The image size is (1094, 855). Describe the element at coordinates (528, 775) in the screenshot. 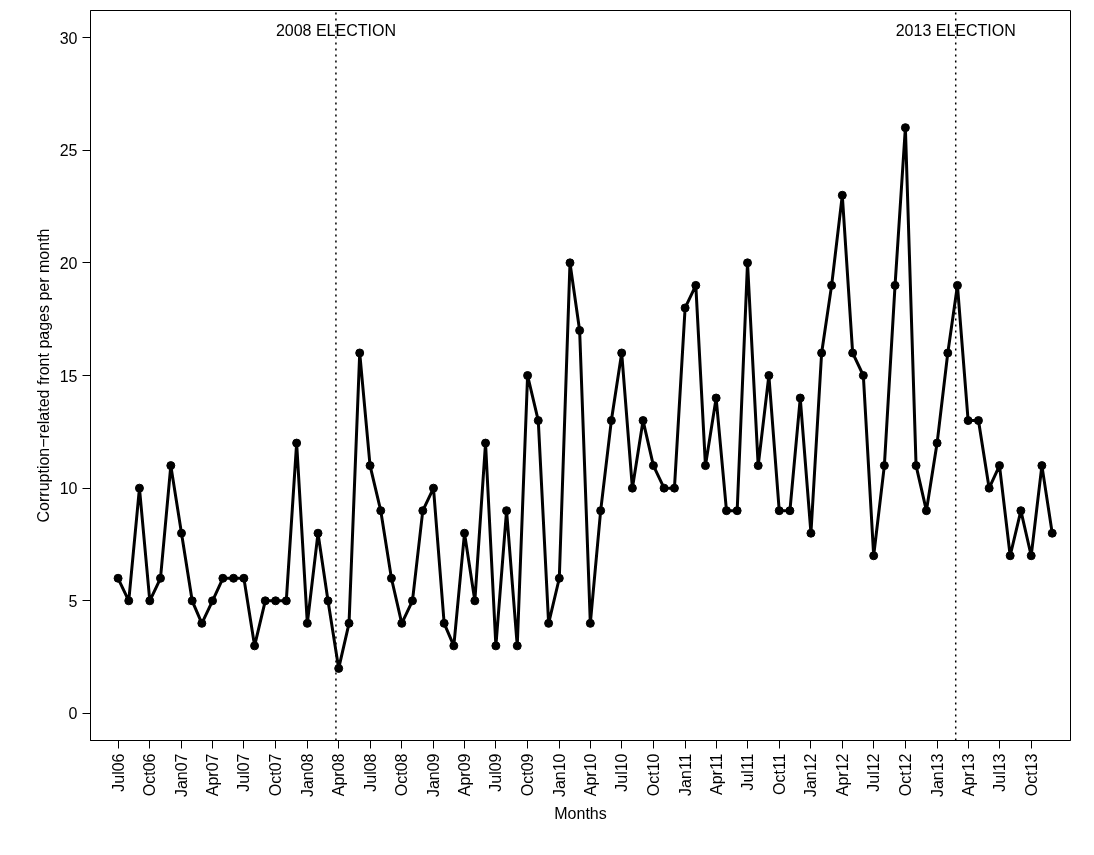

I see `x-tick-label: Oct09` at that location.